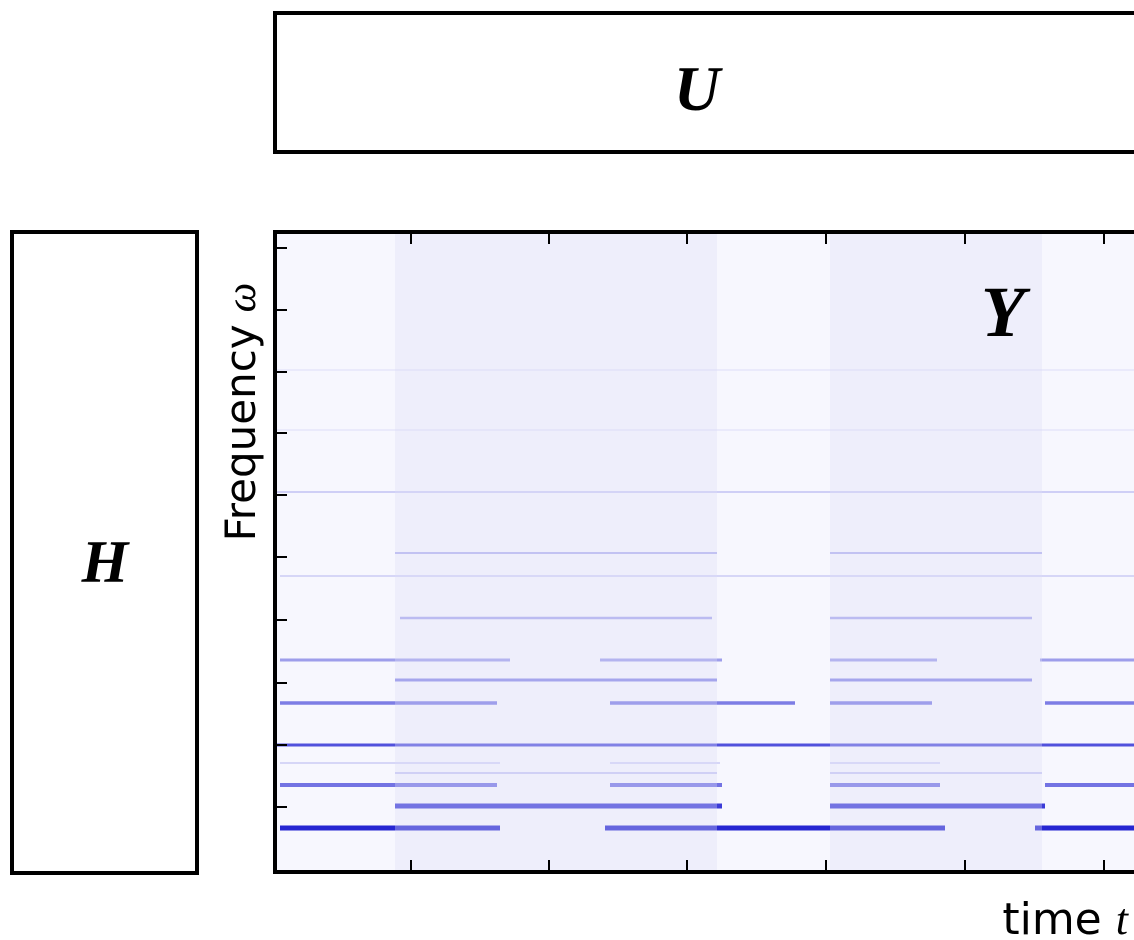 This screenshot has height=940, width=1134. I want to click on note-shade, so click(936, 552).